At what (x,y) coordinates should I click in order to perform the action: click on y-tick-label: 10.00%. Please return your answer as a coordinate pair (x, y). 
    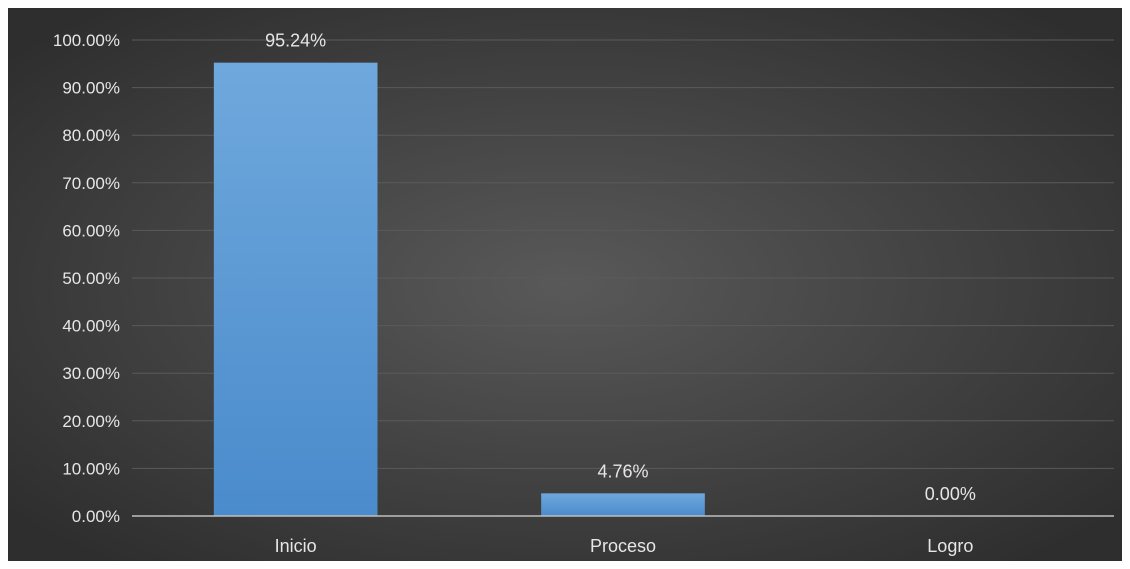
    Looking at the image, I should click on (91, 468).